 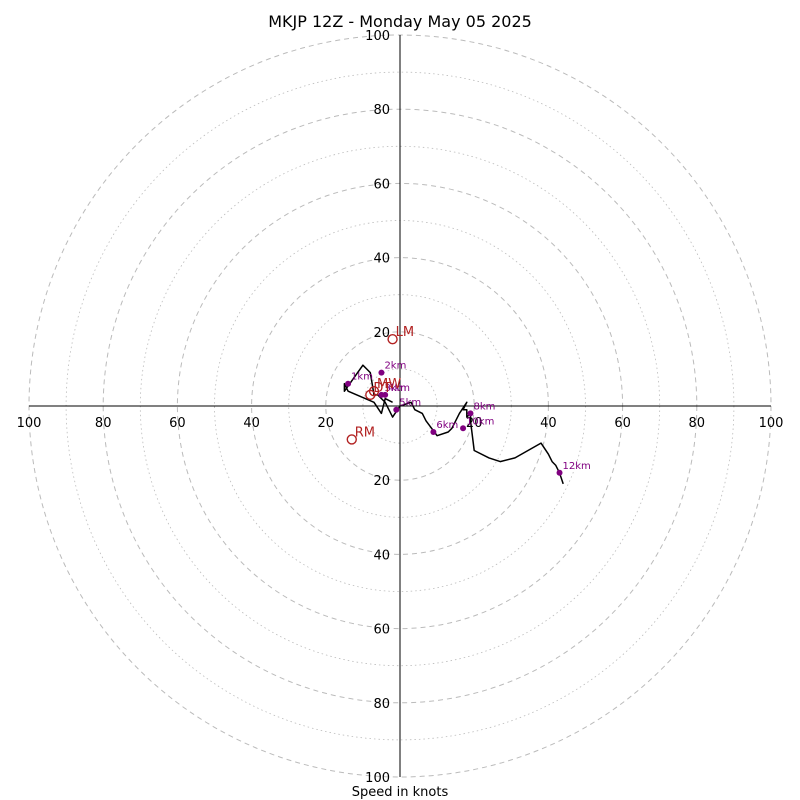 I want to click on height-label-8km: 8km, so click(x=484, y=406).